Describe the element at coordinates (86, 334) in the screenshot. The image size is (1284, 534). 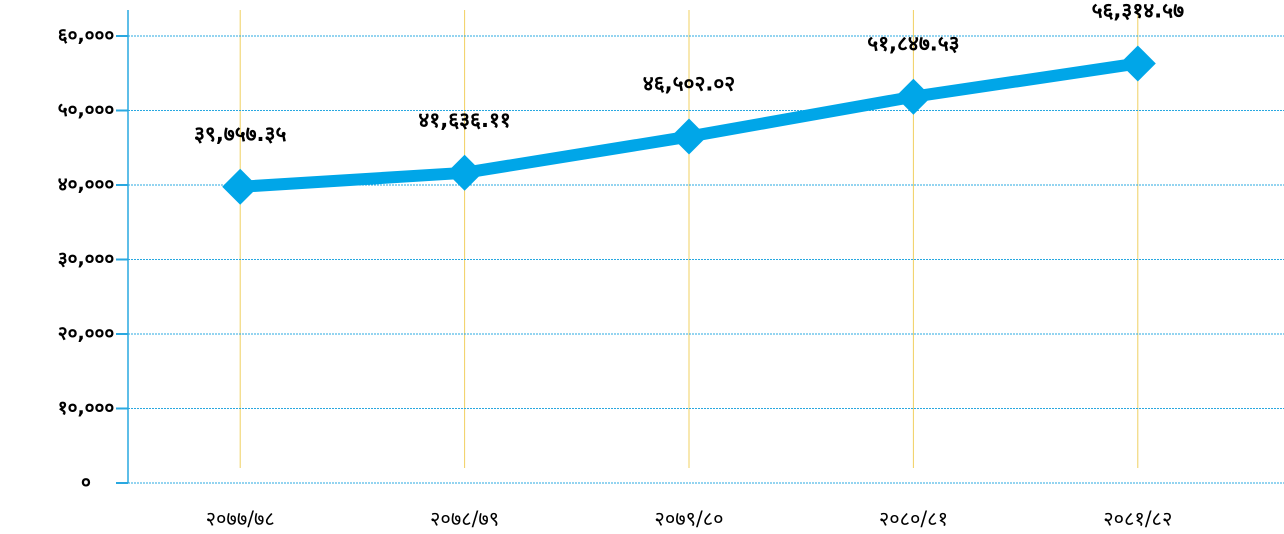
I see `y-tick-label: २०,०००` at that location.